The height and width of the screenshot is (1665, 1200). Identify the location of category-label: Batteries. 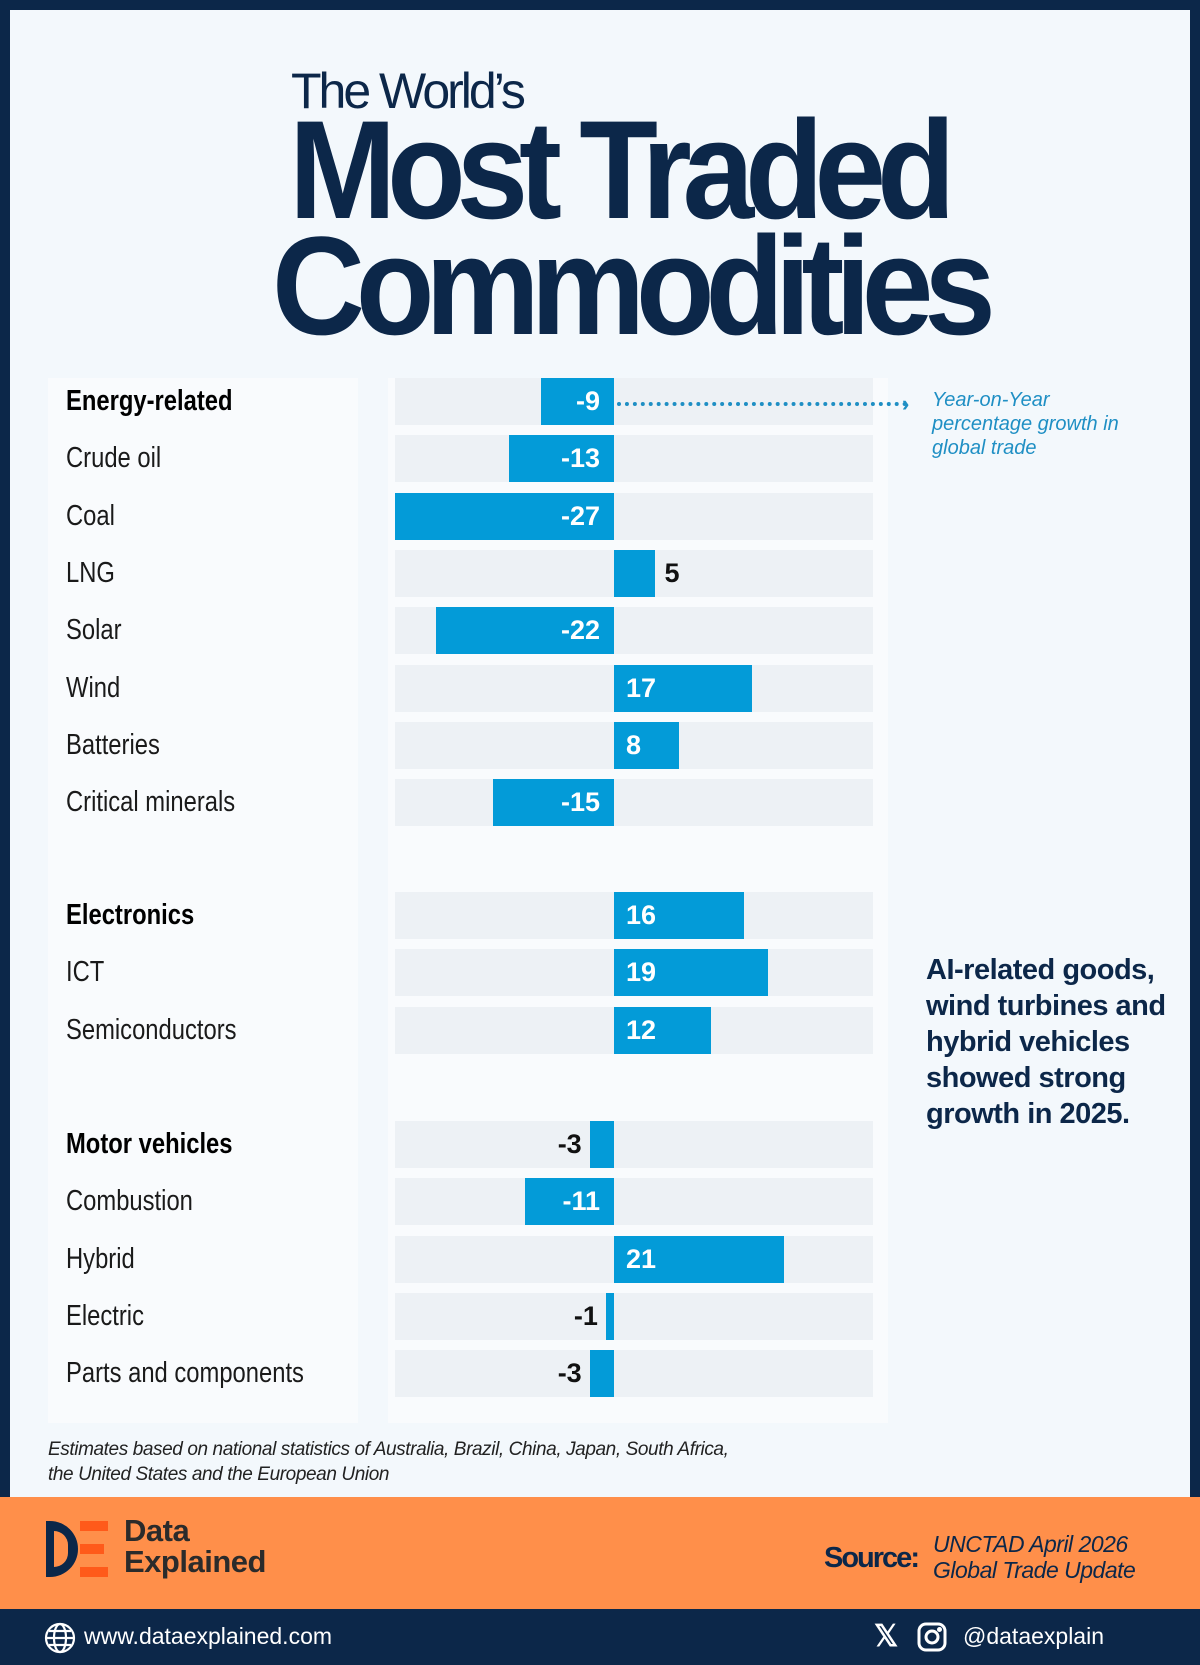
(113, 744).